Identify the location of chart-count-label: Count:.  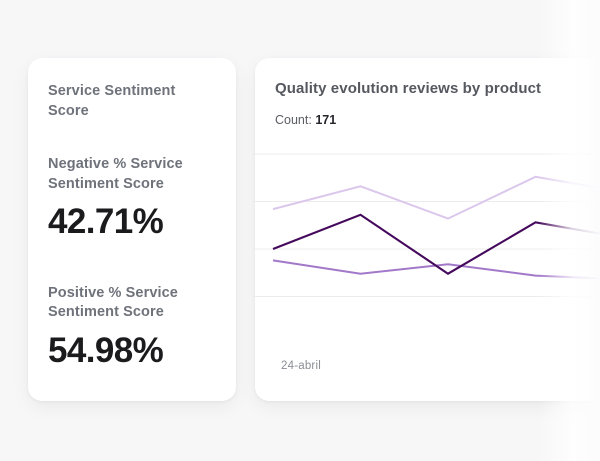
(293, 120).